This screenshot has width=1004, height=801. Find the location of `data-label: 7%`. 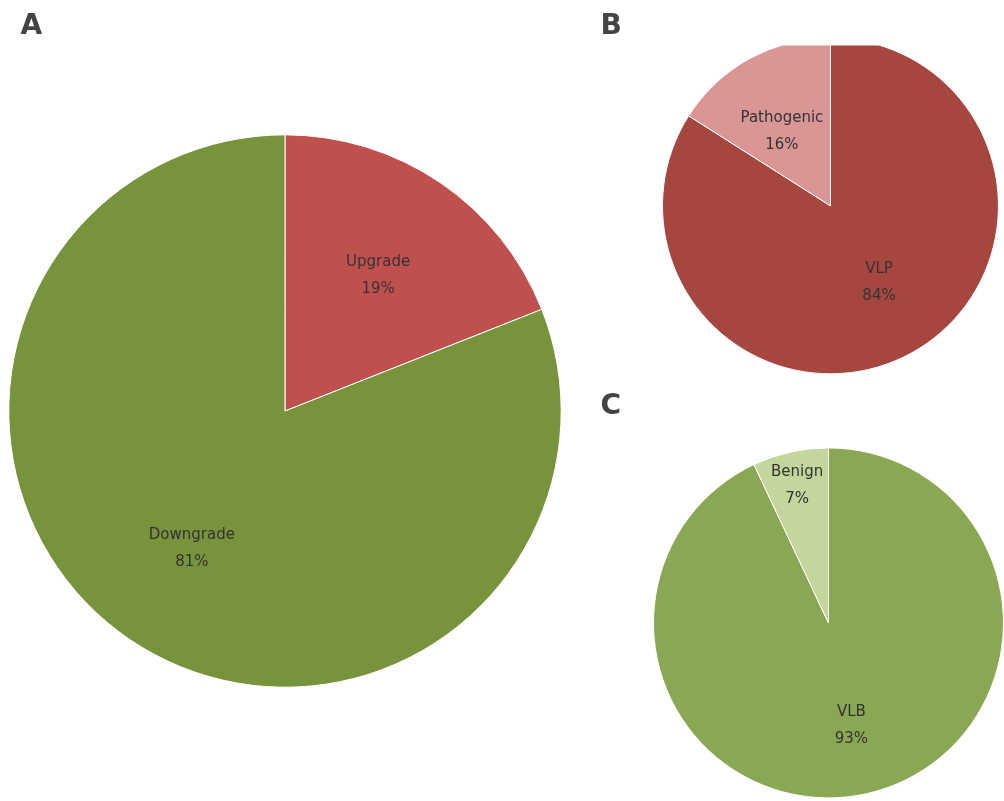

data-label: 7% is located at coordinates (797, 498).